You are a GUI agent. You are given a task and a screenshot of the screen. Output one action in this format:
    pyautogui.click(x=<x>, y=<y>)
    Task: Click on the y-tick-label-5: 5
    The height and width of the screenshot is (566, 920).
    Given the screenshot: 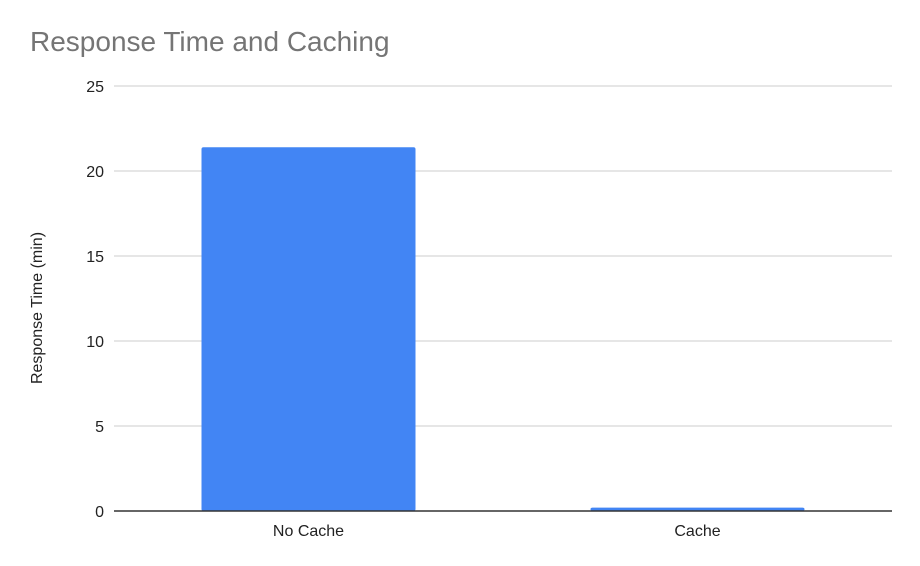 What is the action you would take?
    pyautogui.click(x=99, y=427)
    